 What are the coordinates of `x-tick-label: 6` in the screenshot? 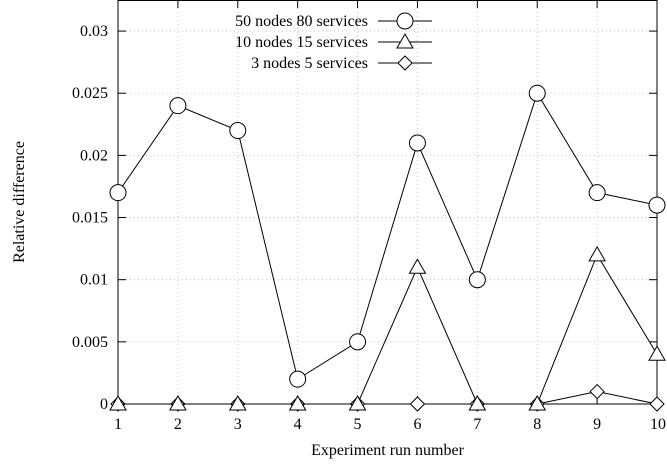 It's located at (417, 424).